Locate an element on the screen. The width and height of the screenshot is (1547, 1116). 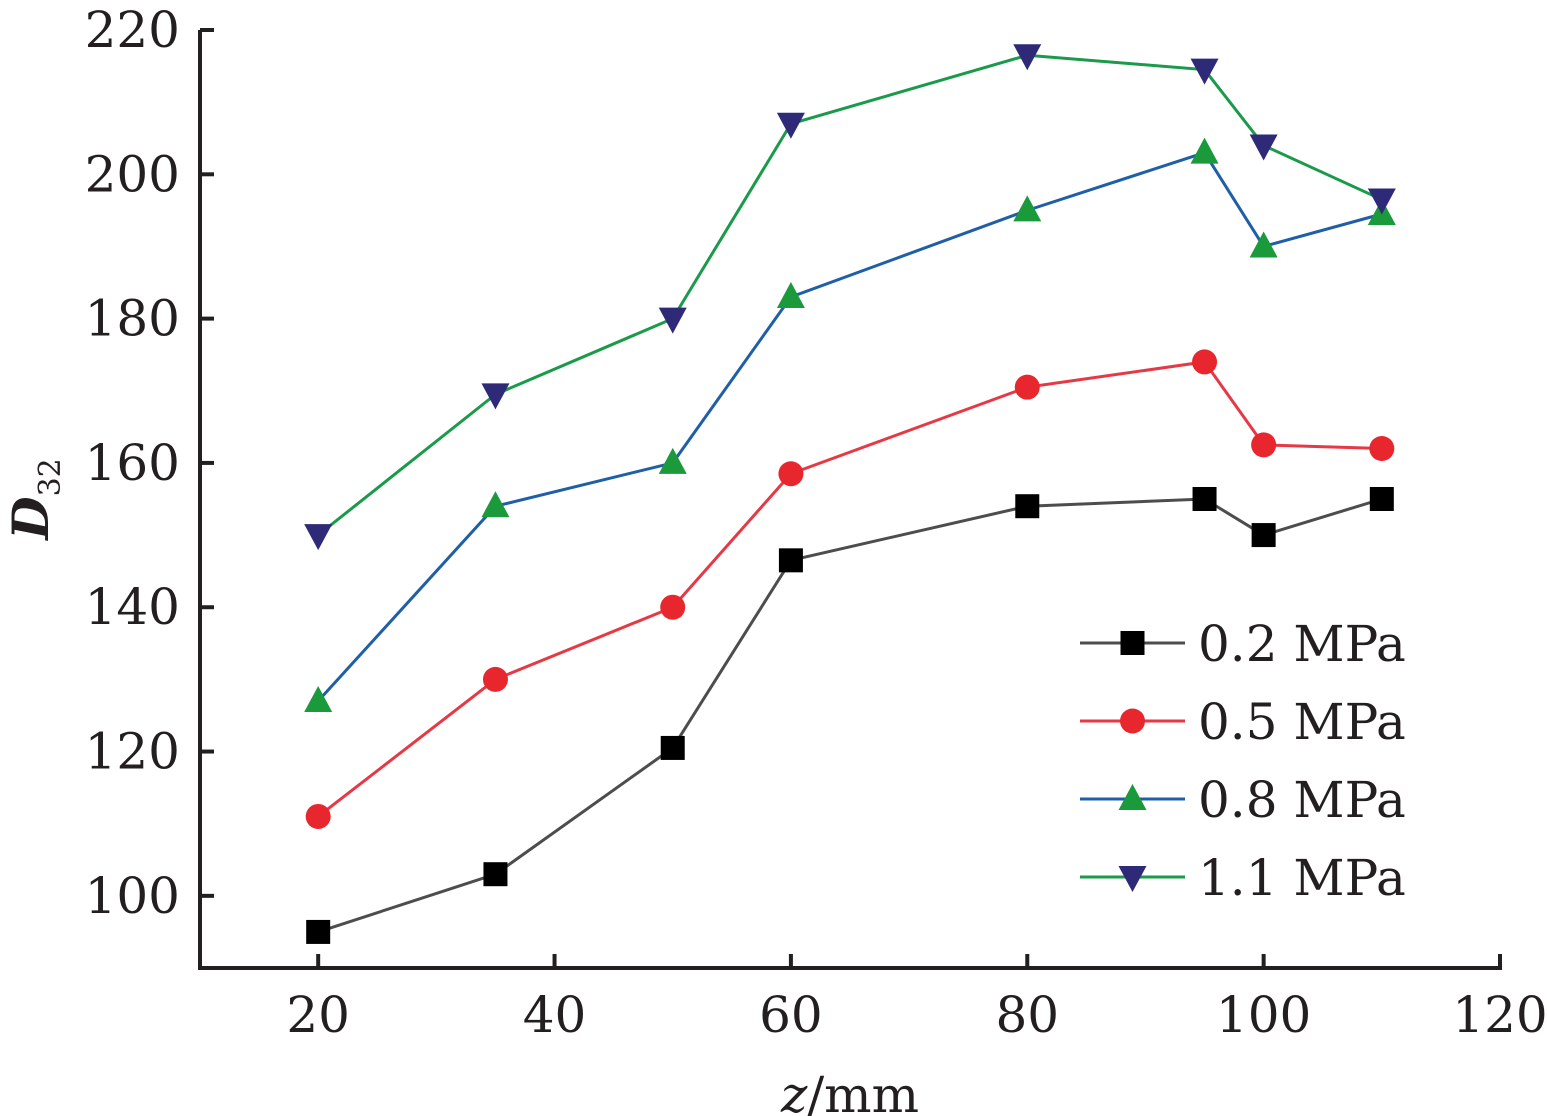
y-tick-label: 200 is located at coordinates (132, 174).